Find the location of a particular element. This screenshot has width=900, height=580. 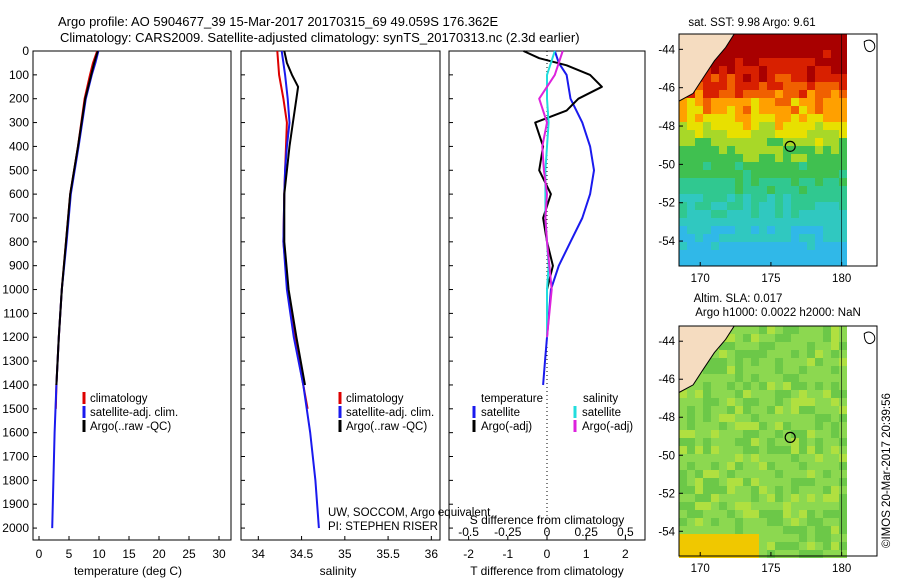

sst-map-title: sat. SST: 9.98 Argo: 9.61 is located at coordinates (751, 23).